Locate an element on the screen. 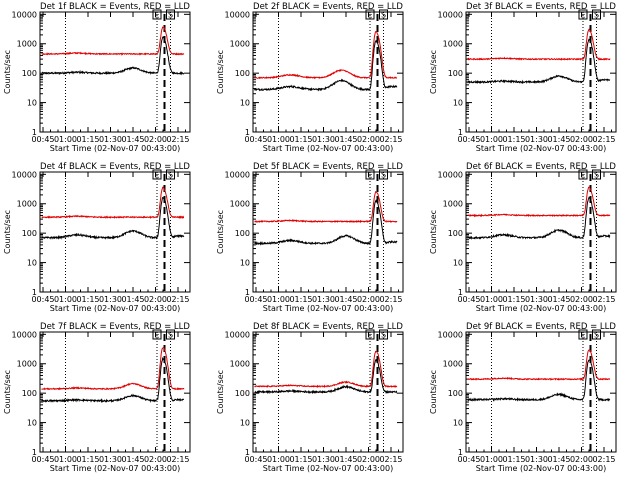 This screenshot has width=640, height=480. chart-title: Det 7f BLACK = Events, RED = LLD is located at coordinates (115, 327).